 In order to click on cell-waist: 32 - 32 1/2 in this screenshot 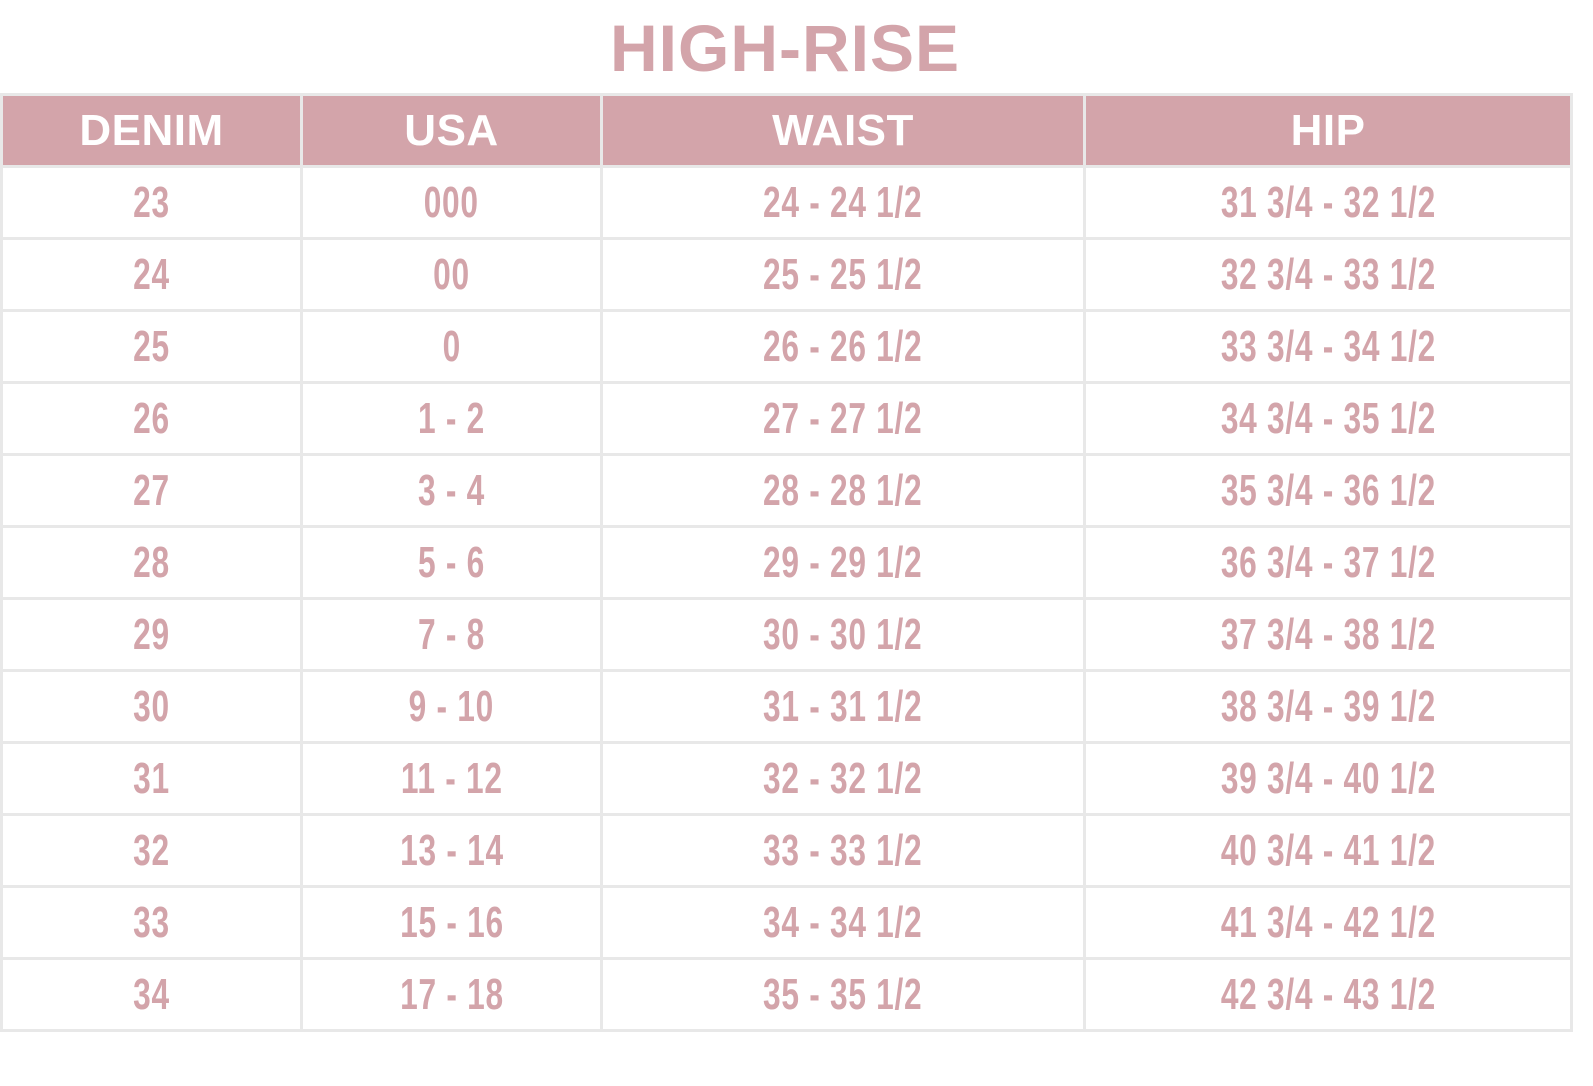, I will do `click(843, 778)`.